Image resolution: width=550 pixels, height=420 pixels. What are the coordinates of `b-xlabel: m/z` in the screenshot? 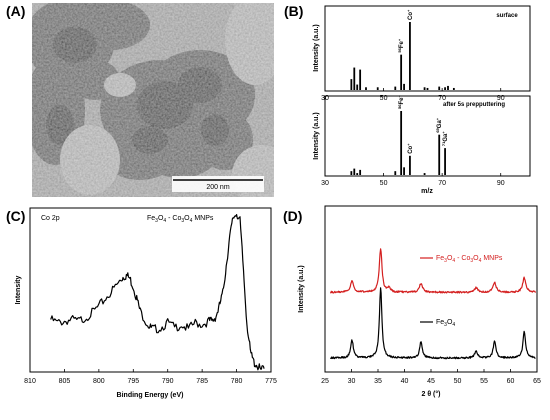 It's located at (427, 191).